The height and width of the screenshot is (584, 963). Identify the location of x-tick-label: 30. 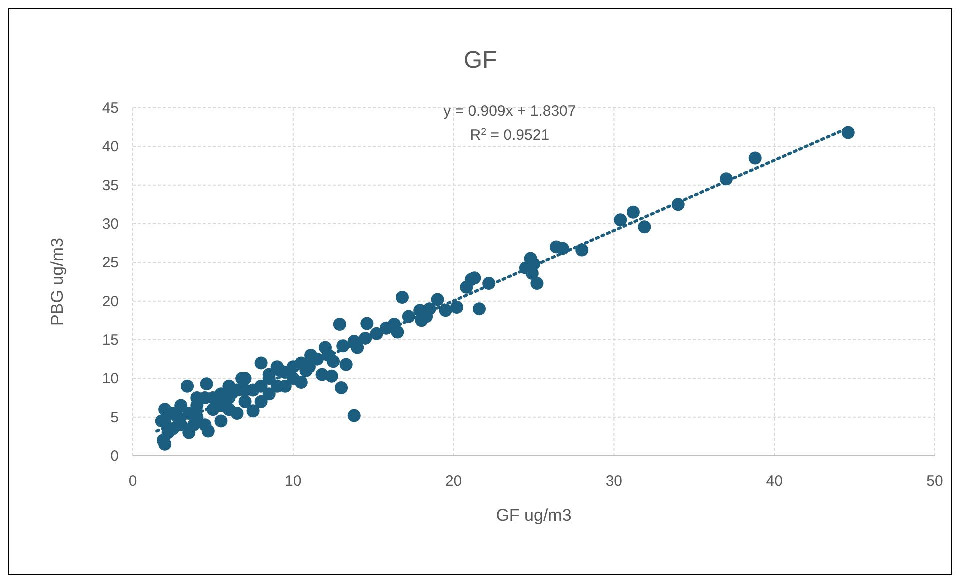
(614, 481).